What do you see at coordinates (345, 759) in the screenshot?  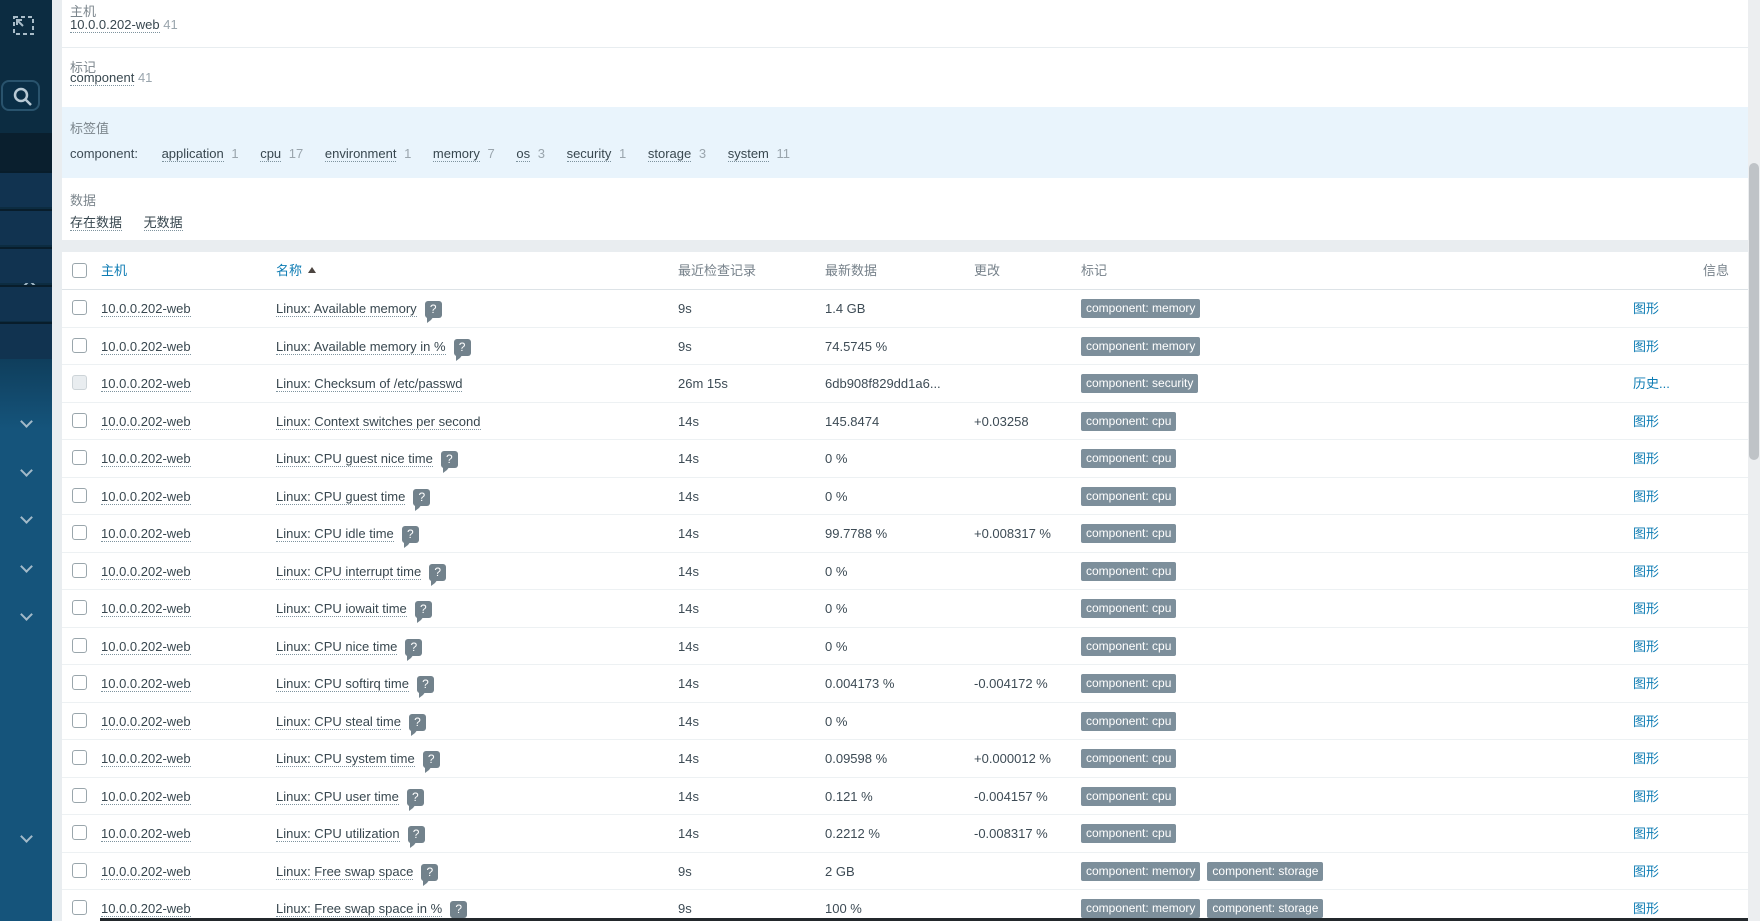 I see `item-name-link: Linux: CPU system time` at bounding box center [345, 759].